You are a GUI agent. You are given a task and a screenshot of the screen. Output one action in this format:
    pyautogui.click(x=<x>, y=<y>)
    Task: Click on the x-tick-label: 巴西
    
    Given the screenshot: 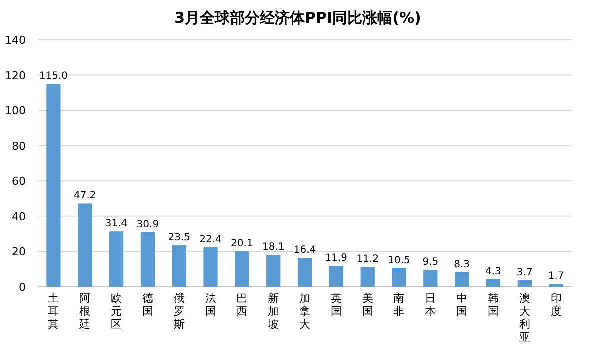 What is the action you would take?
    pyautogui.click(x=242, y=305)
    